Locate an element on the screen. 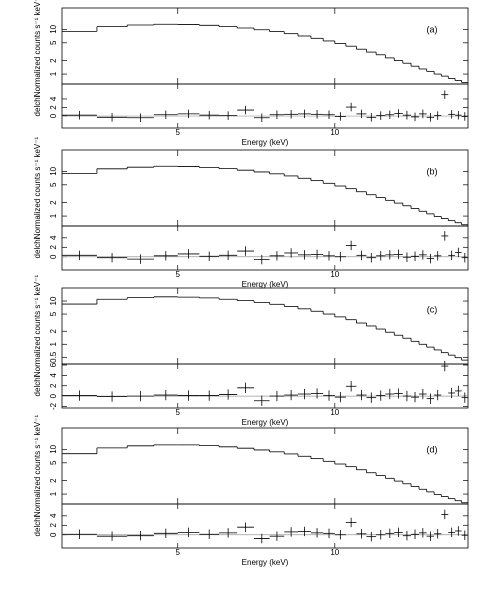 This screenshot has width=491, height=599. y-tick-label: 0.5 is located at coordinates (53, 357).